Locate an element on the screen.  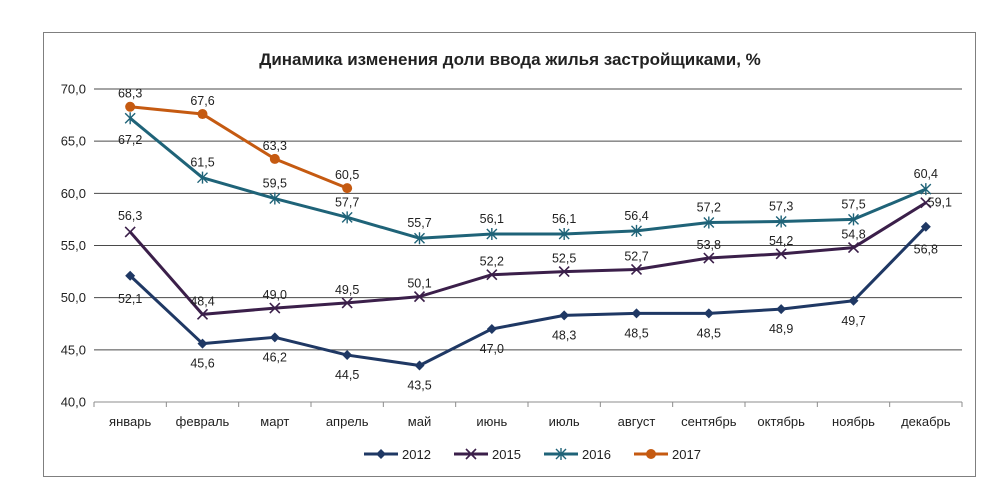
series-2017 is located at coordinates (239, 147).